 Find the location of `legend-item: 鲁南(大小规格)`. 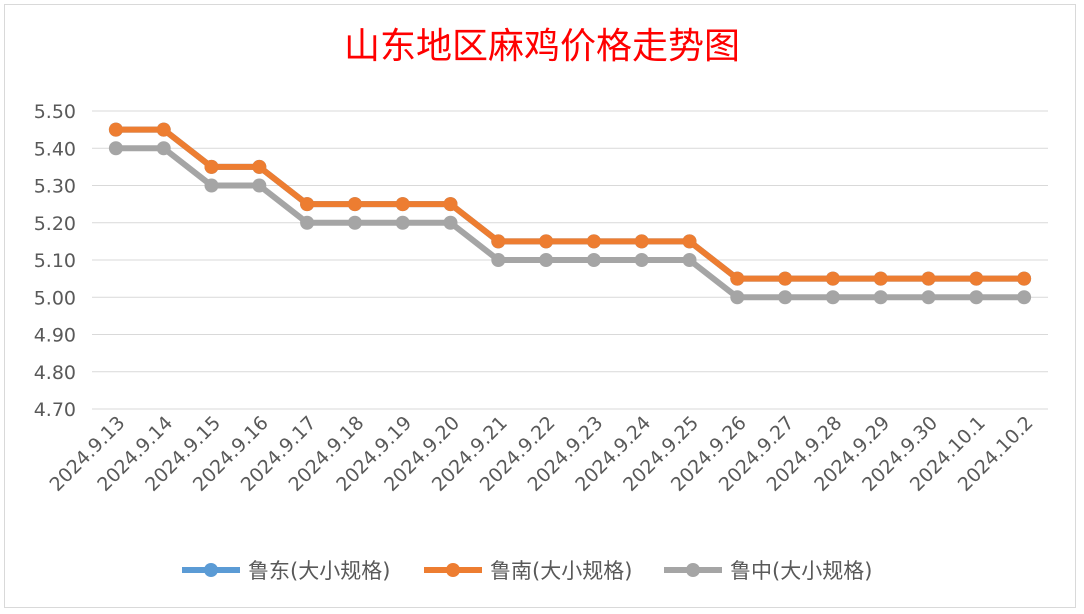

legend-item: 鲁南(大小规格) is located at coordinates (528, 571).